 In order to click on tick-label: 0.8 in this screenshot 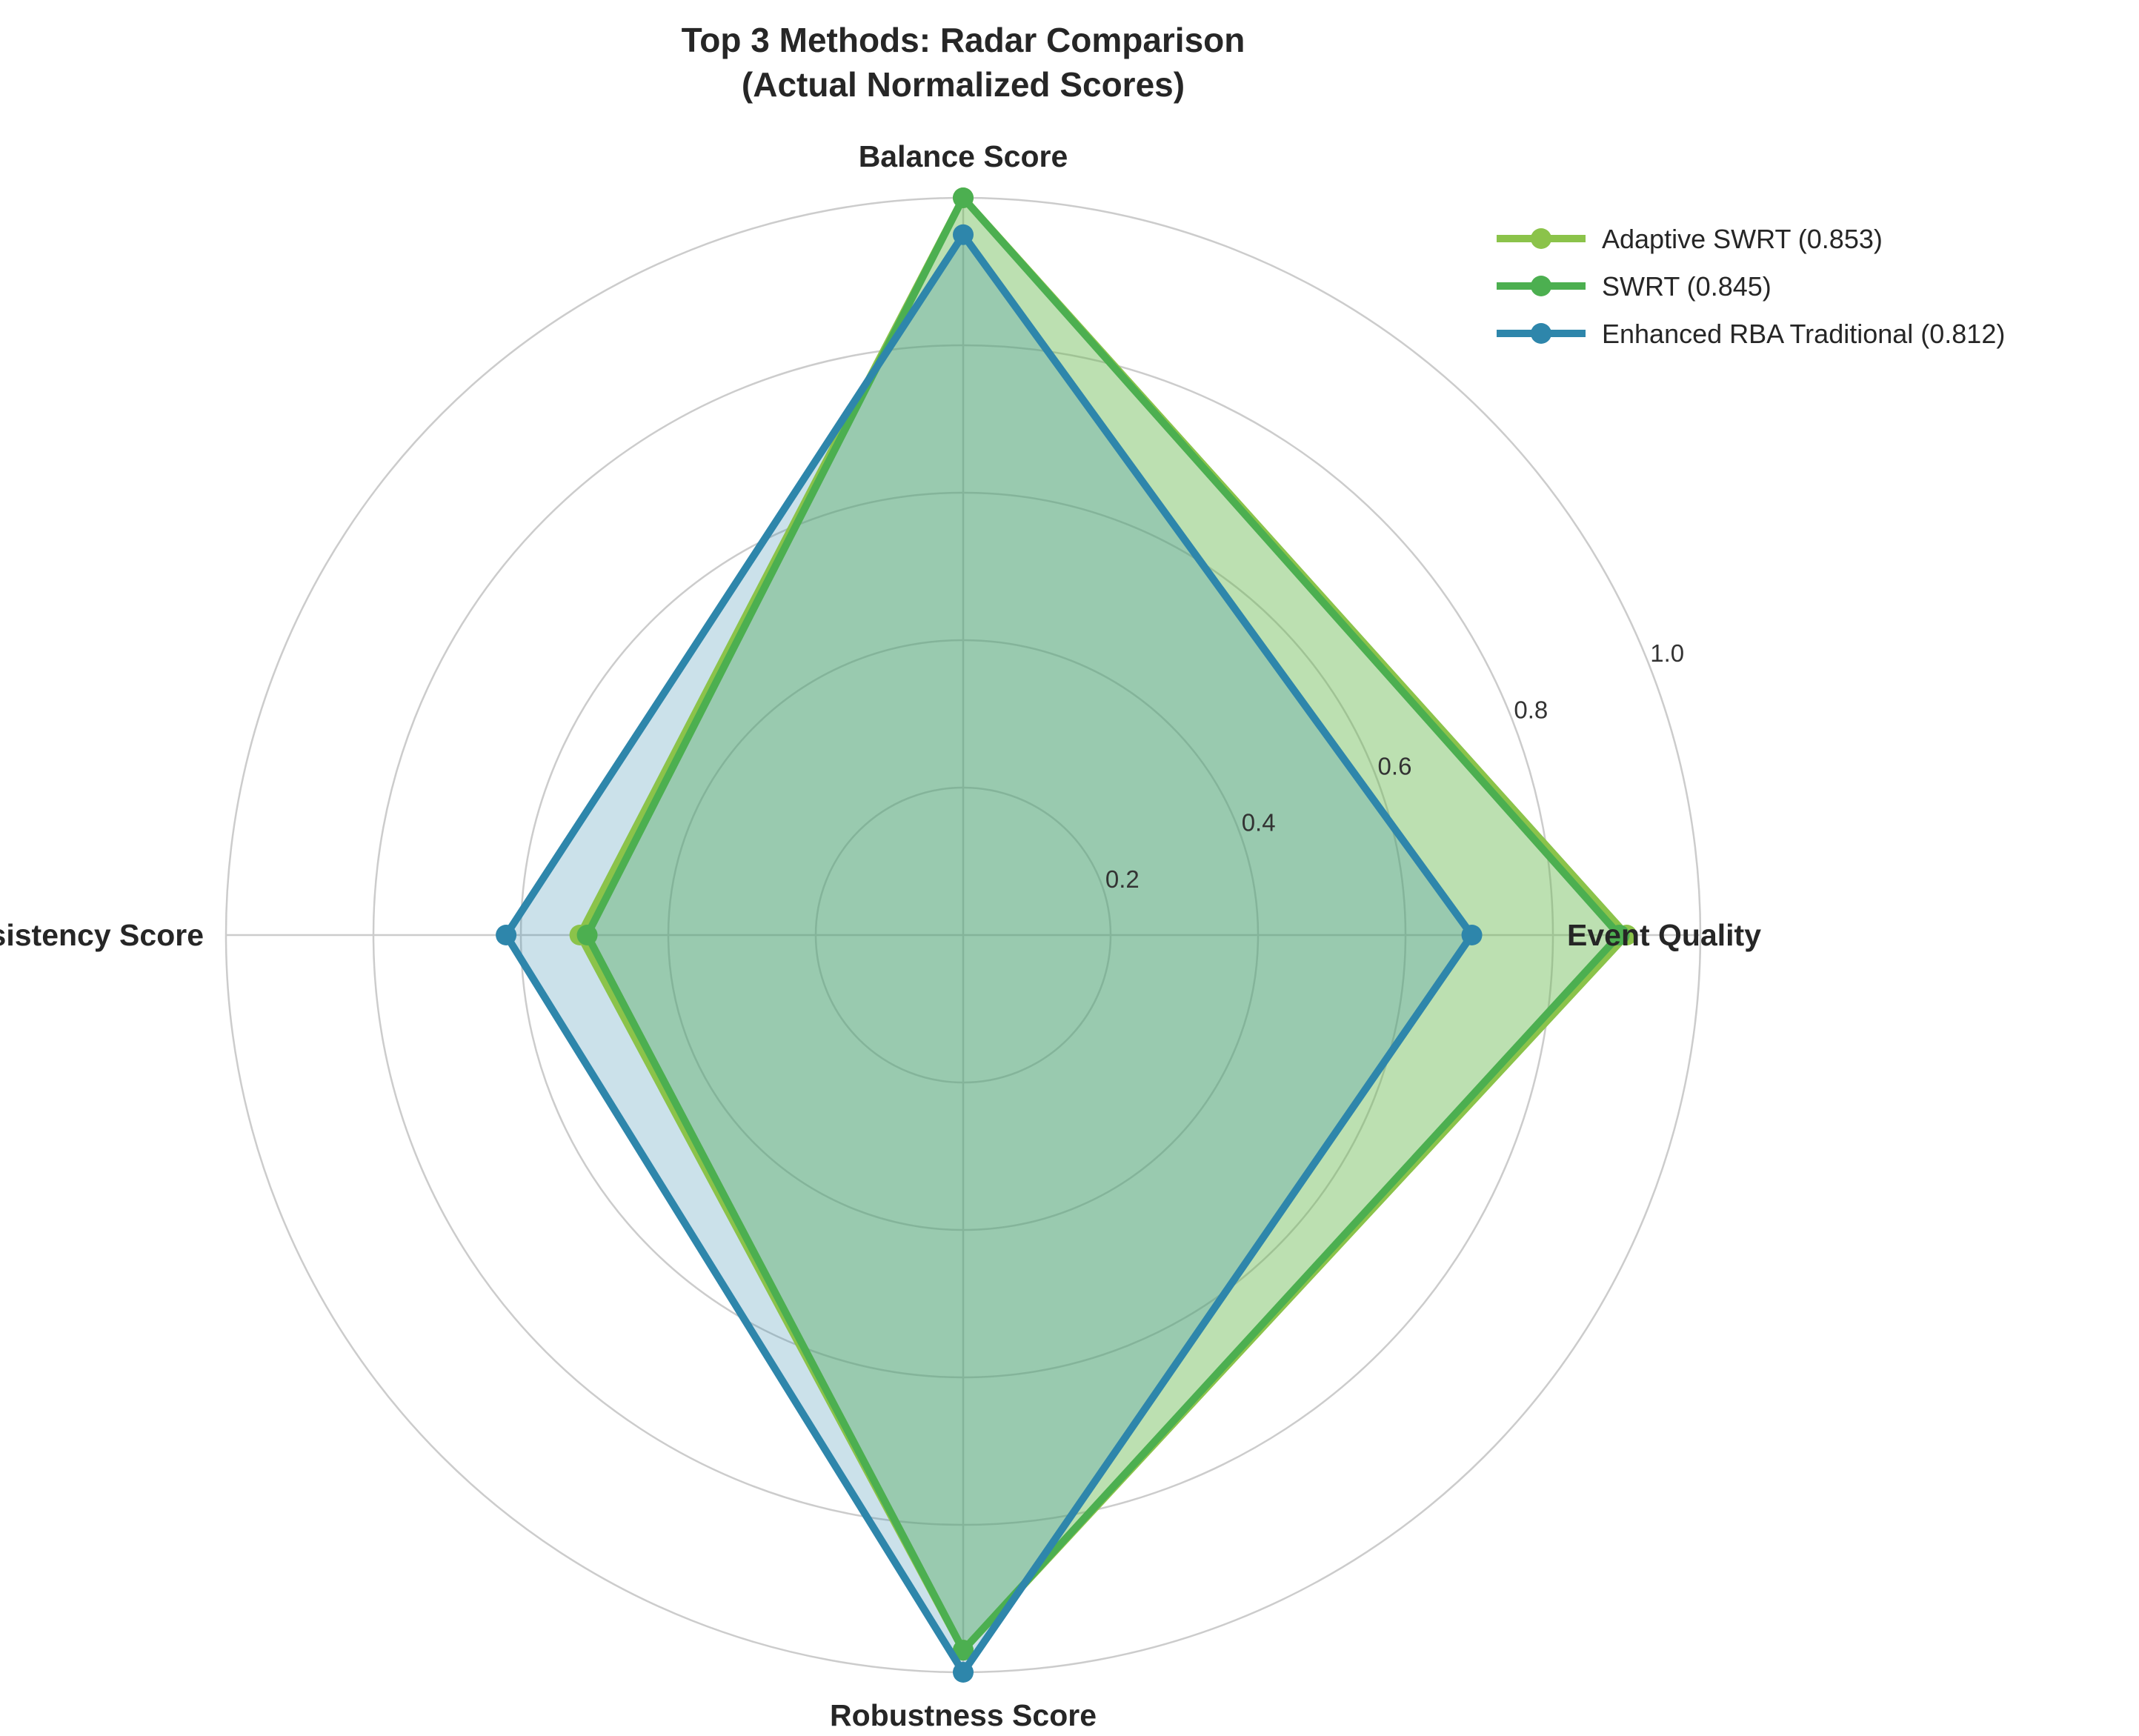, I will do `click(1531, 709)`.